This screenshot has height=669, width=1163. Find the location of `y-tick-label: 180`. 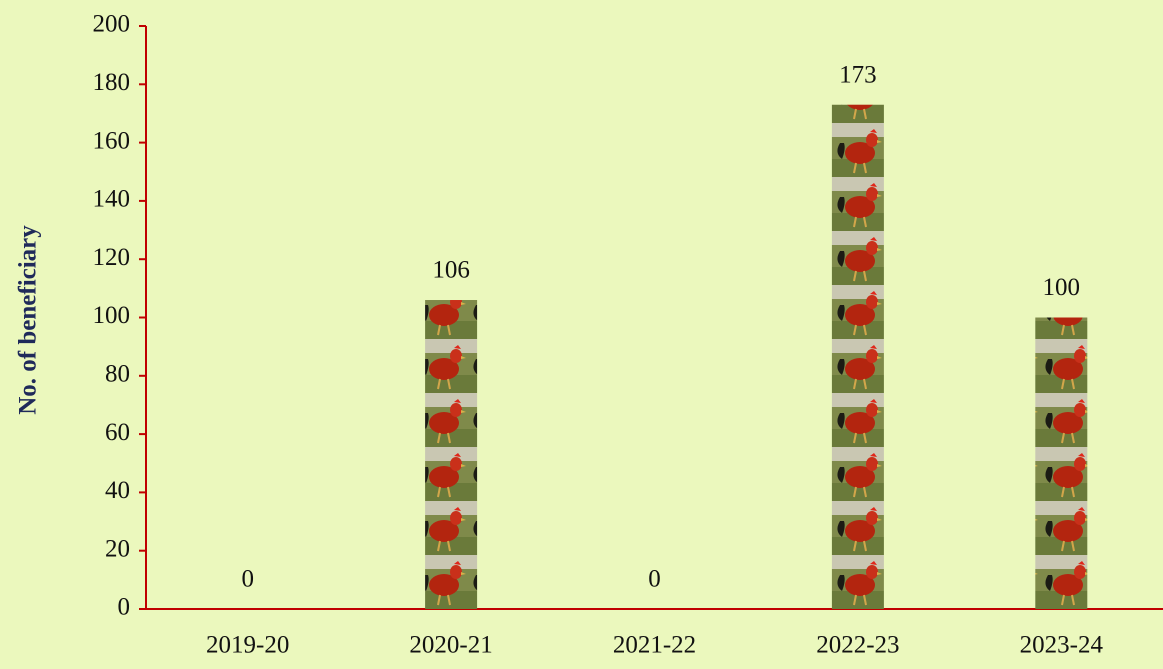

y-tick-label: 180 is located at coordinates (112, 82).